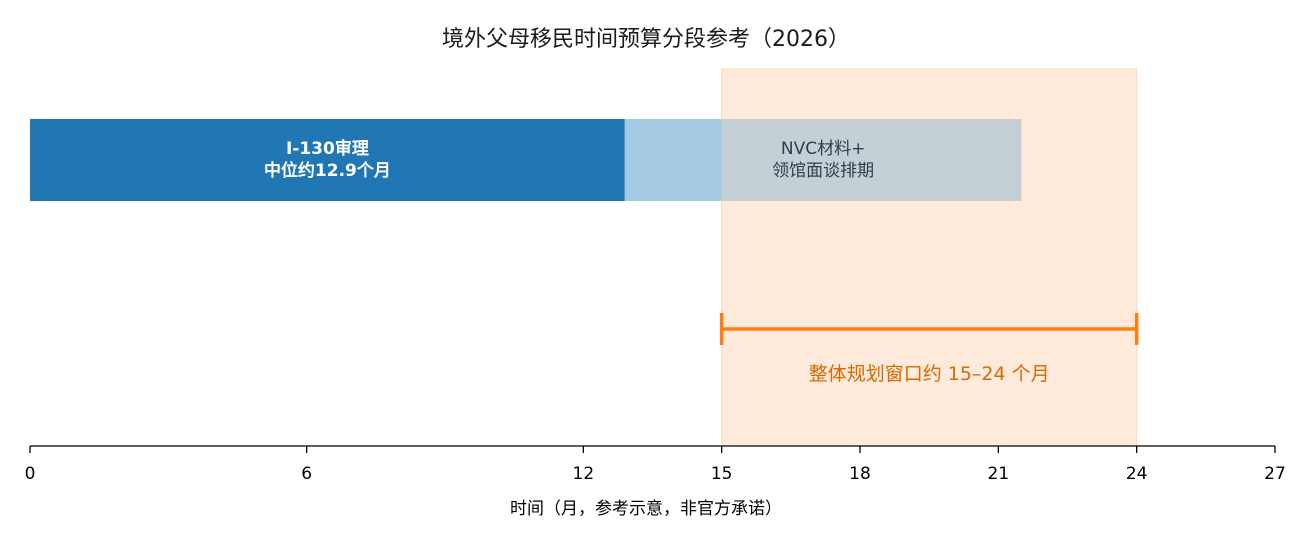 This screenshot has height=544, width=1312. What do you see at coordinates (1137, 474) in the screenshot?
I see `x-tick-label: 24` at bounding box center [1137, 474].